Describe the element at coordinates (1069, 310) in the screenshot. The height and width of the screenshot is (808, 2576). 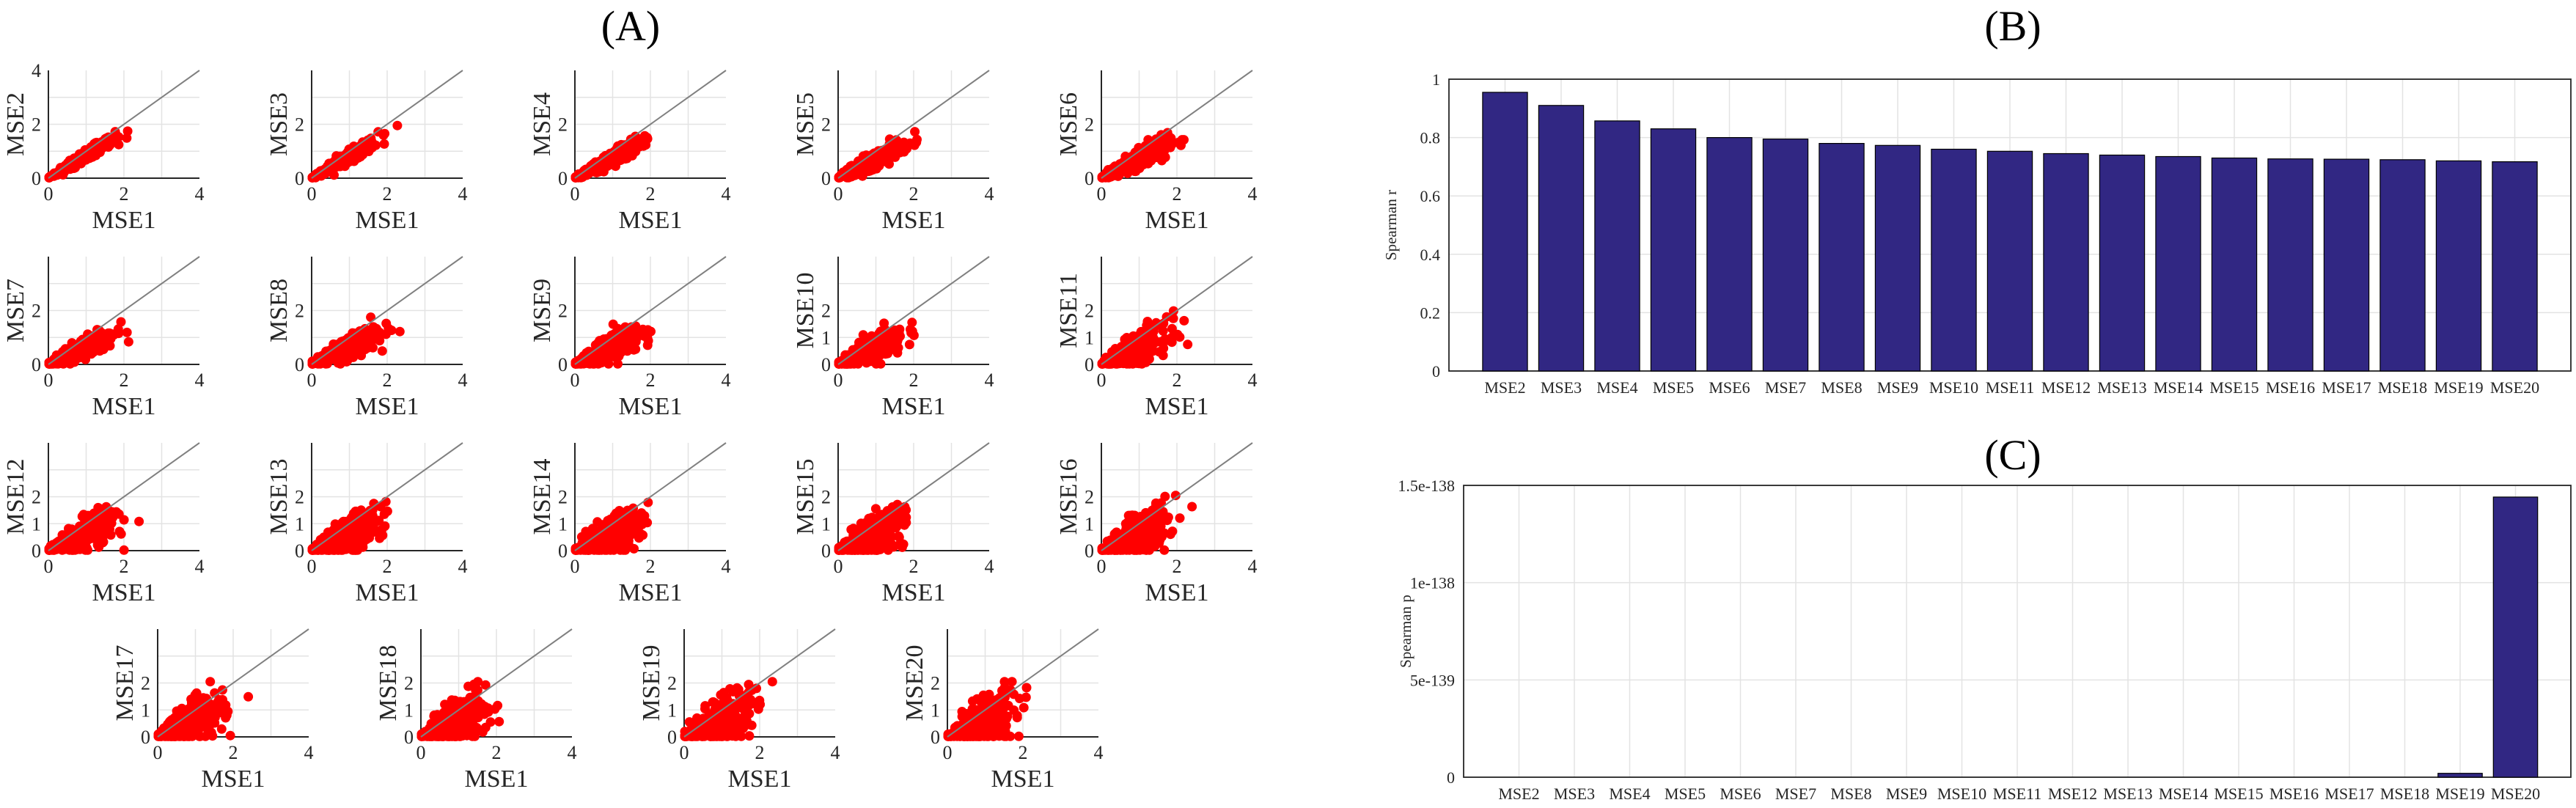
I see `y-axis-label: MSE11` at that location.